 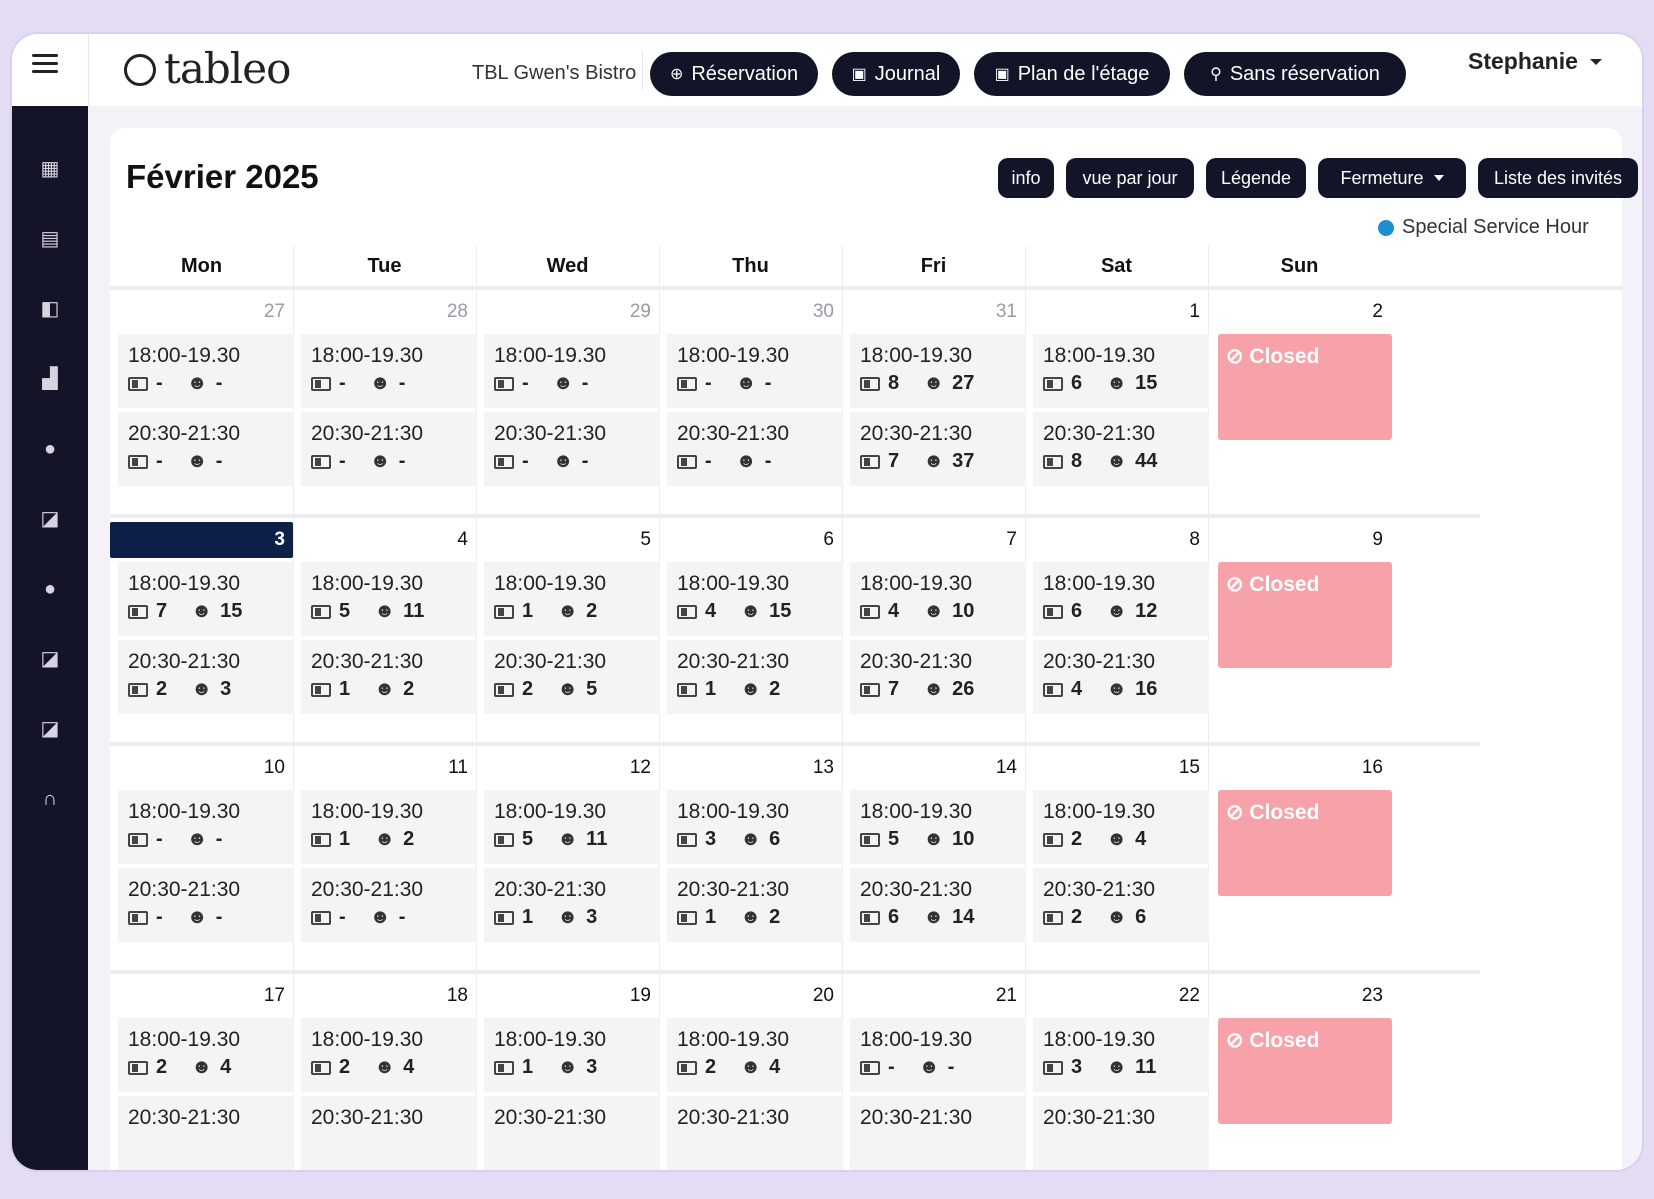 What do you see at coordinates (640, 995) in the screenshot?
I see `day-number: 19` at bounding box center [640, 995].